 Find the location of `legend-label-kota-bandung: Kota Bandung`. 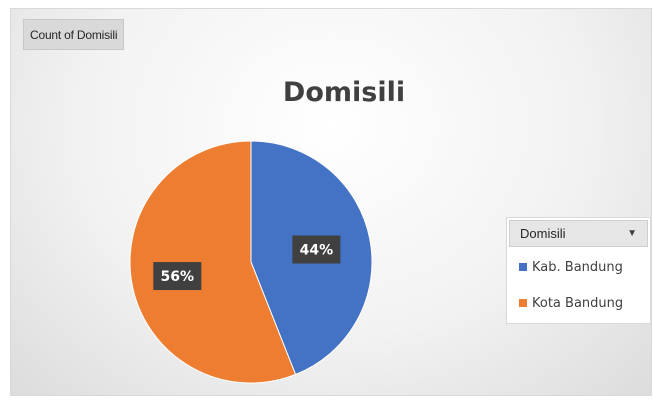

legend-label-kota-bandung: Kota Bandung is located at coordinates (578, 303).